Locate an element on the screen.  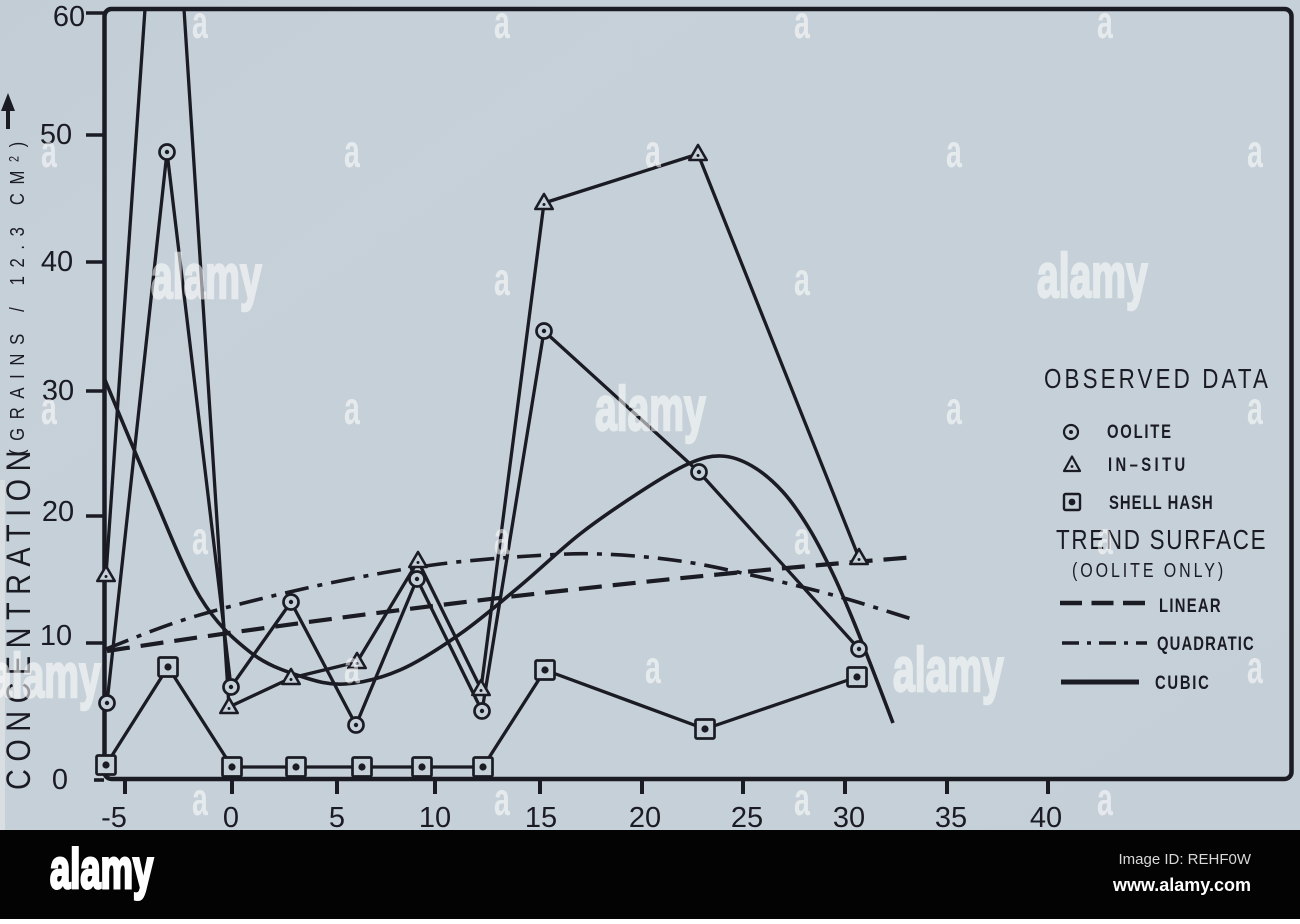
svg-text: CUBIC is located at coordinates (1182, 682).